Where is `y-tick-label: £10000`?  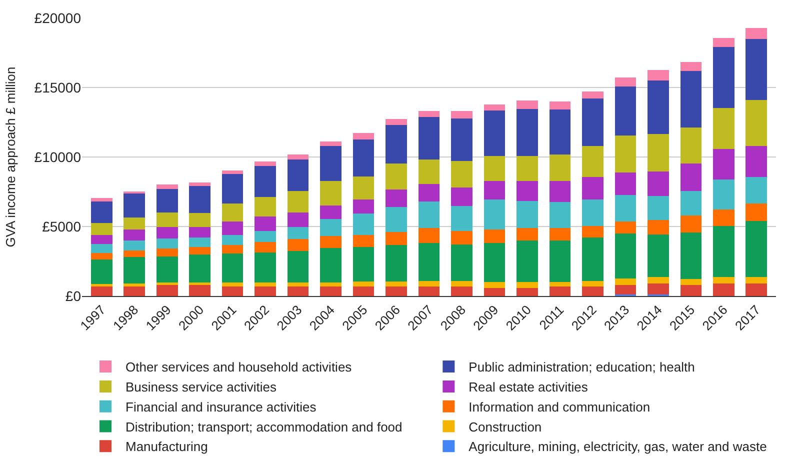
y-tick-label: £10000 is located at coordinates (58, 156).